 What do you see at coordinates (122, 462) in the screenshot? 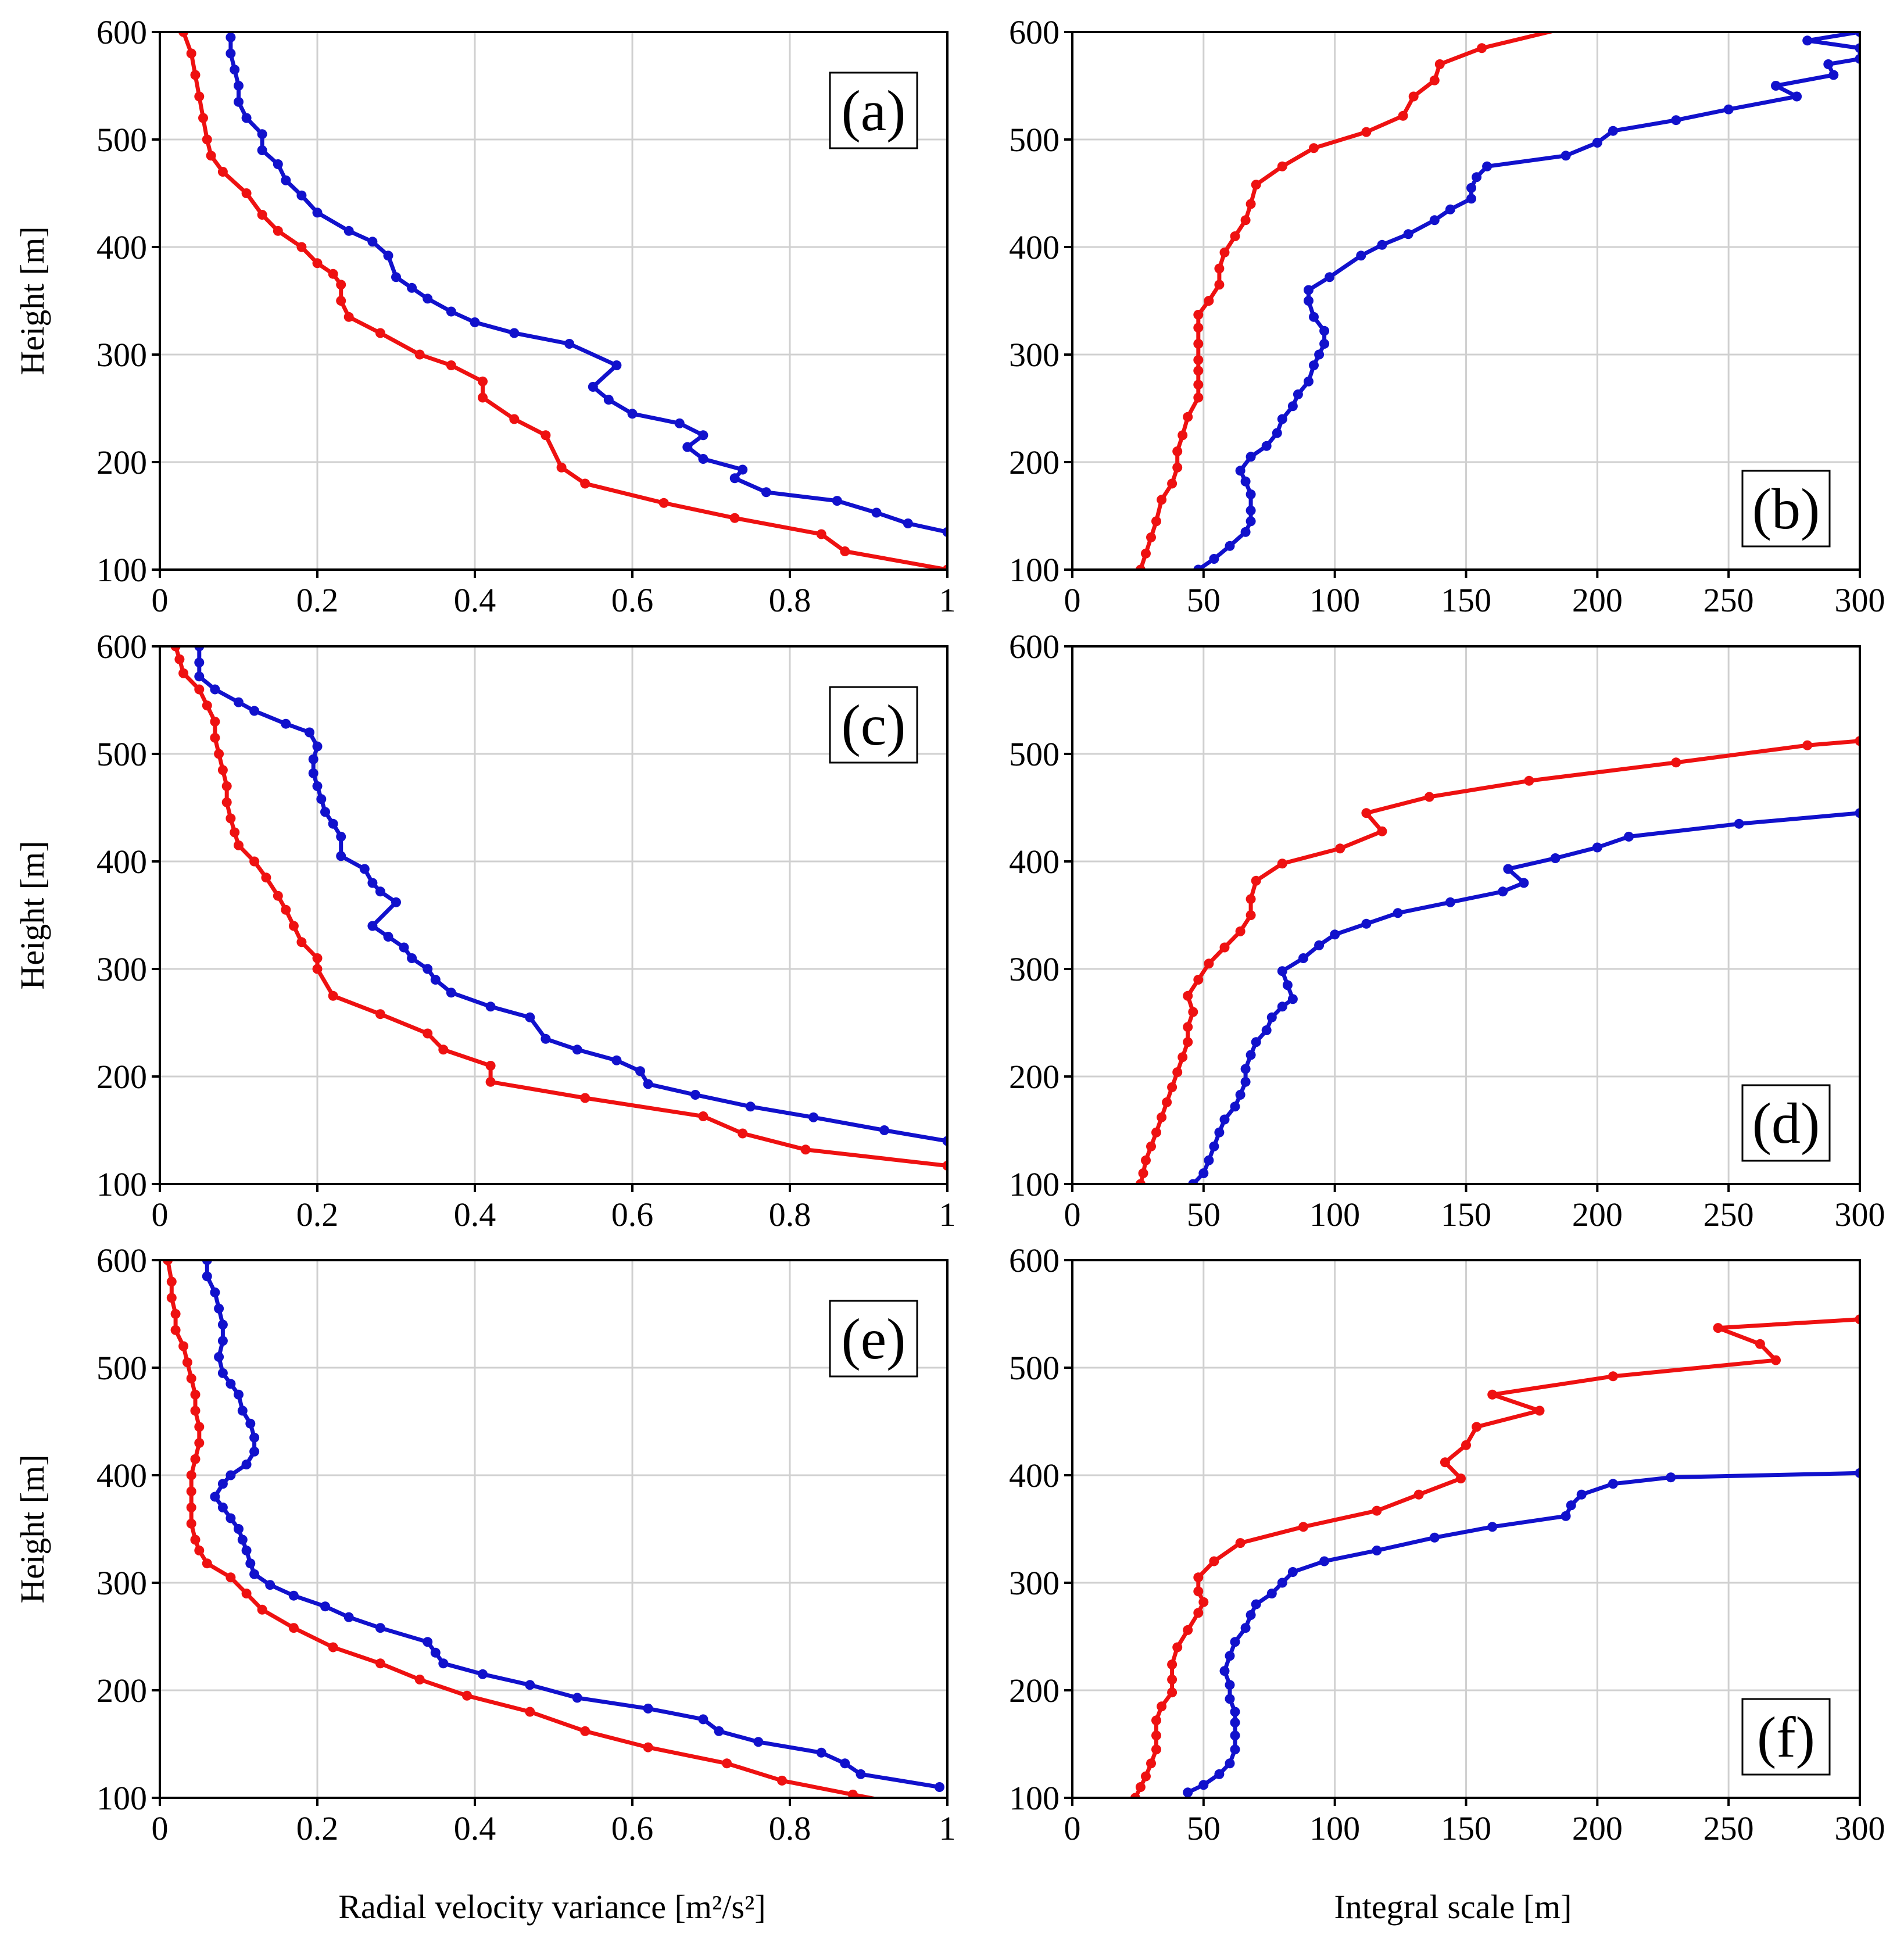
I see `y-tick-label: 200` at bounding box center [122, 462].